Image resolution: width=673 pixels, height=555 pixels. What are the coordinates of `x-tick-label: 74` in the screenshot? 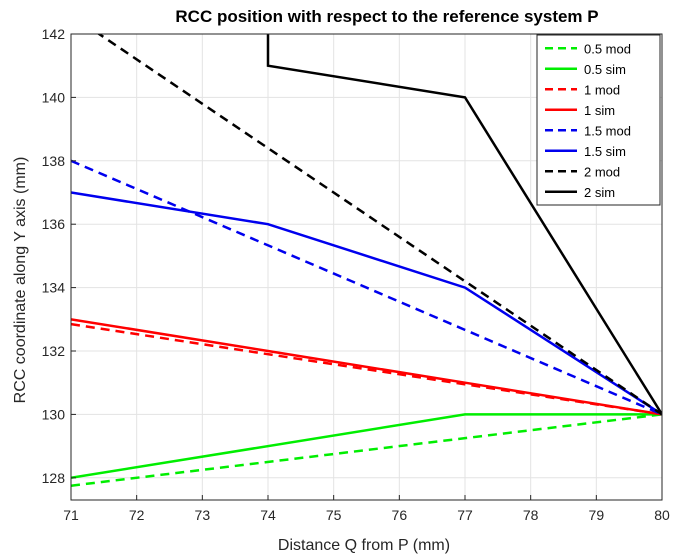 It's located at (268, 515).